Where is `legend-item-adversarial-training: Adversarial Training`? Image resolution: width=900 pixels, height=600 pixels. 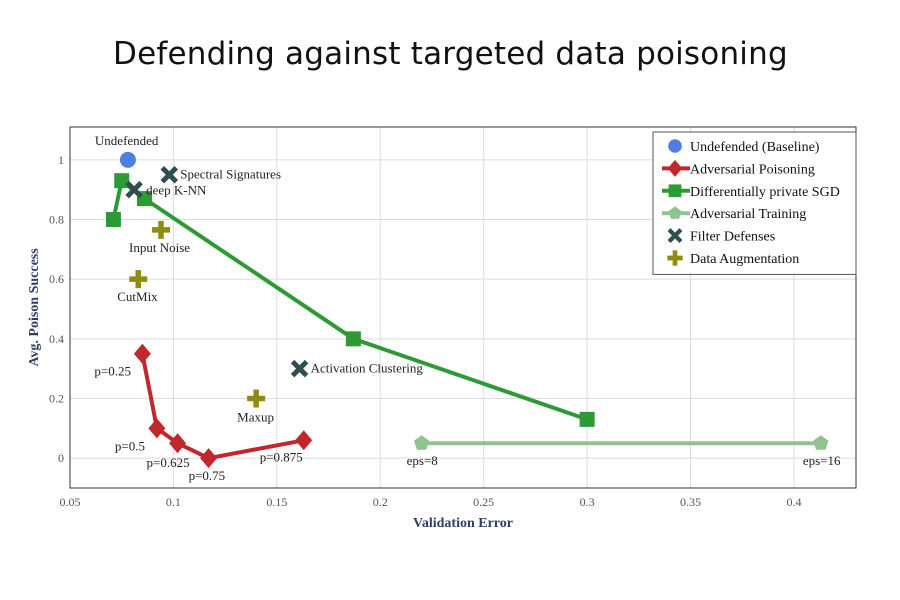 legend-item-adversarial-training: Adversarial Training is located at coordinates (734, 214).